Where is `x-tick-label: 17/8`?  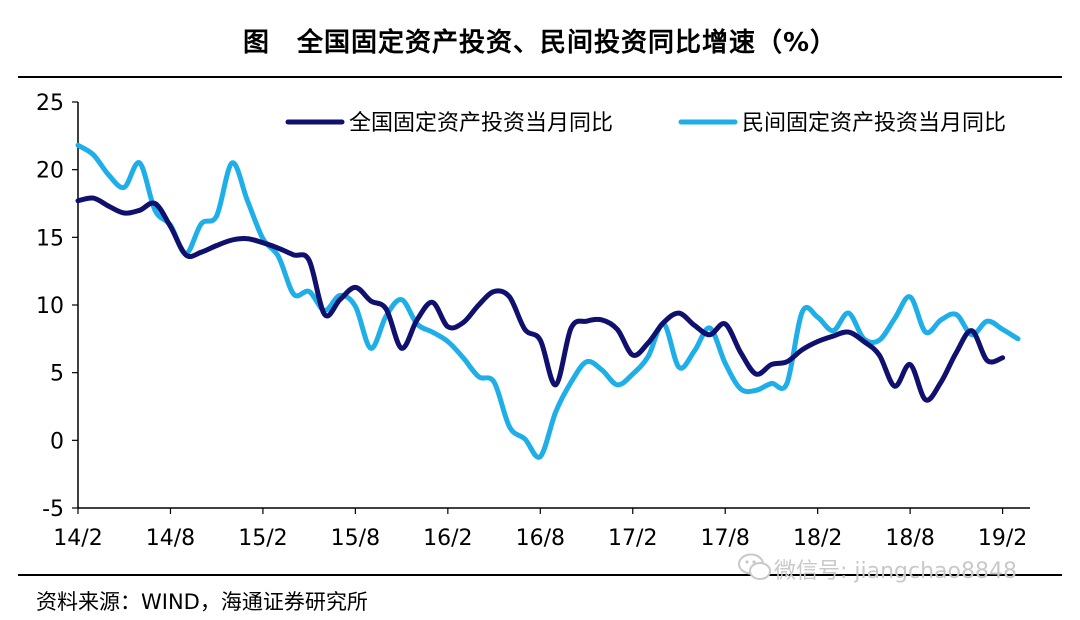
x-tick-label: 17/8 is located at coordinates (725, 538).